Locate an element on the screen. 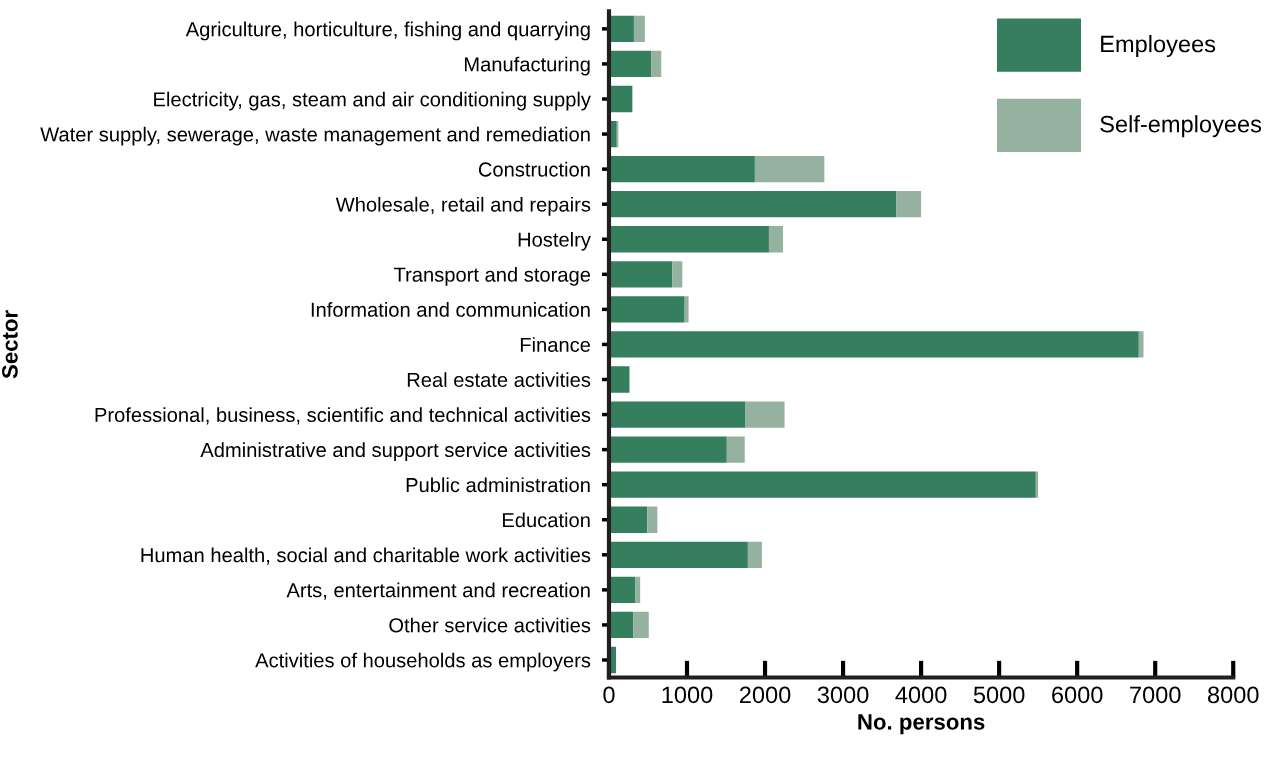 Image resolution: width=1274 pixels, height=757 pixels. y-tick-label: Activities of households as employers is located at coordinates (423, 662).